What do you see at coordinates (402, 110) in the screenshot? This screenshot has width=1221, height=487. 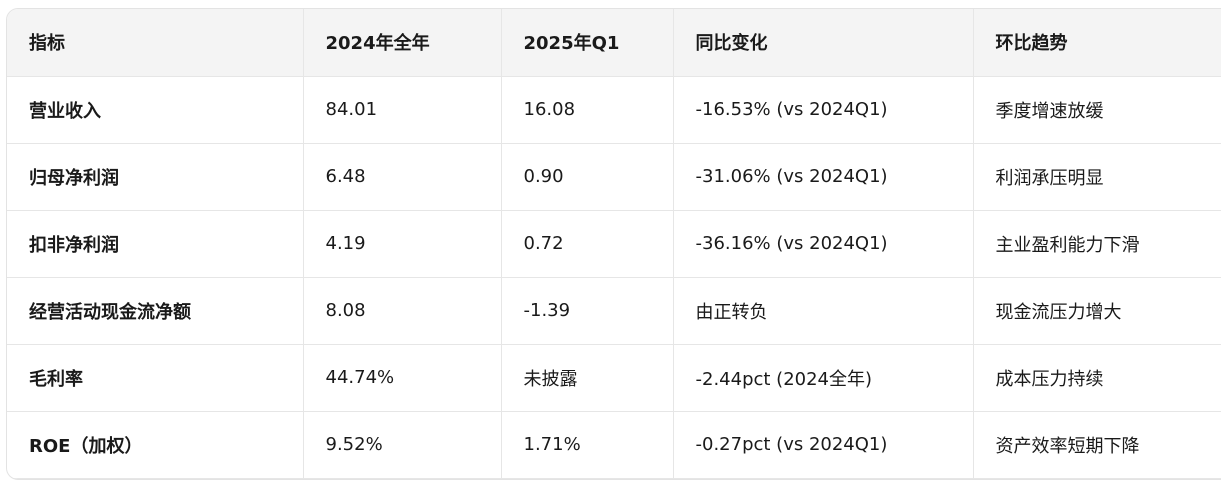 I see `table-cell: 84.01` at bounding box center [402, 110].